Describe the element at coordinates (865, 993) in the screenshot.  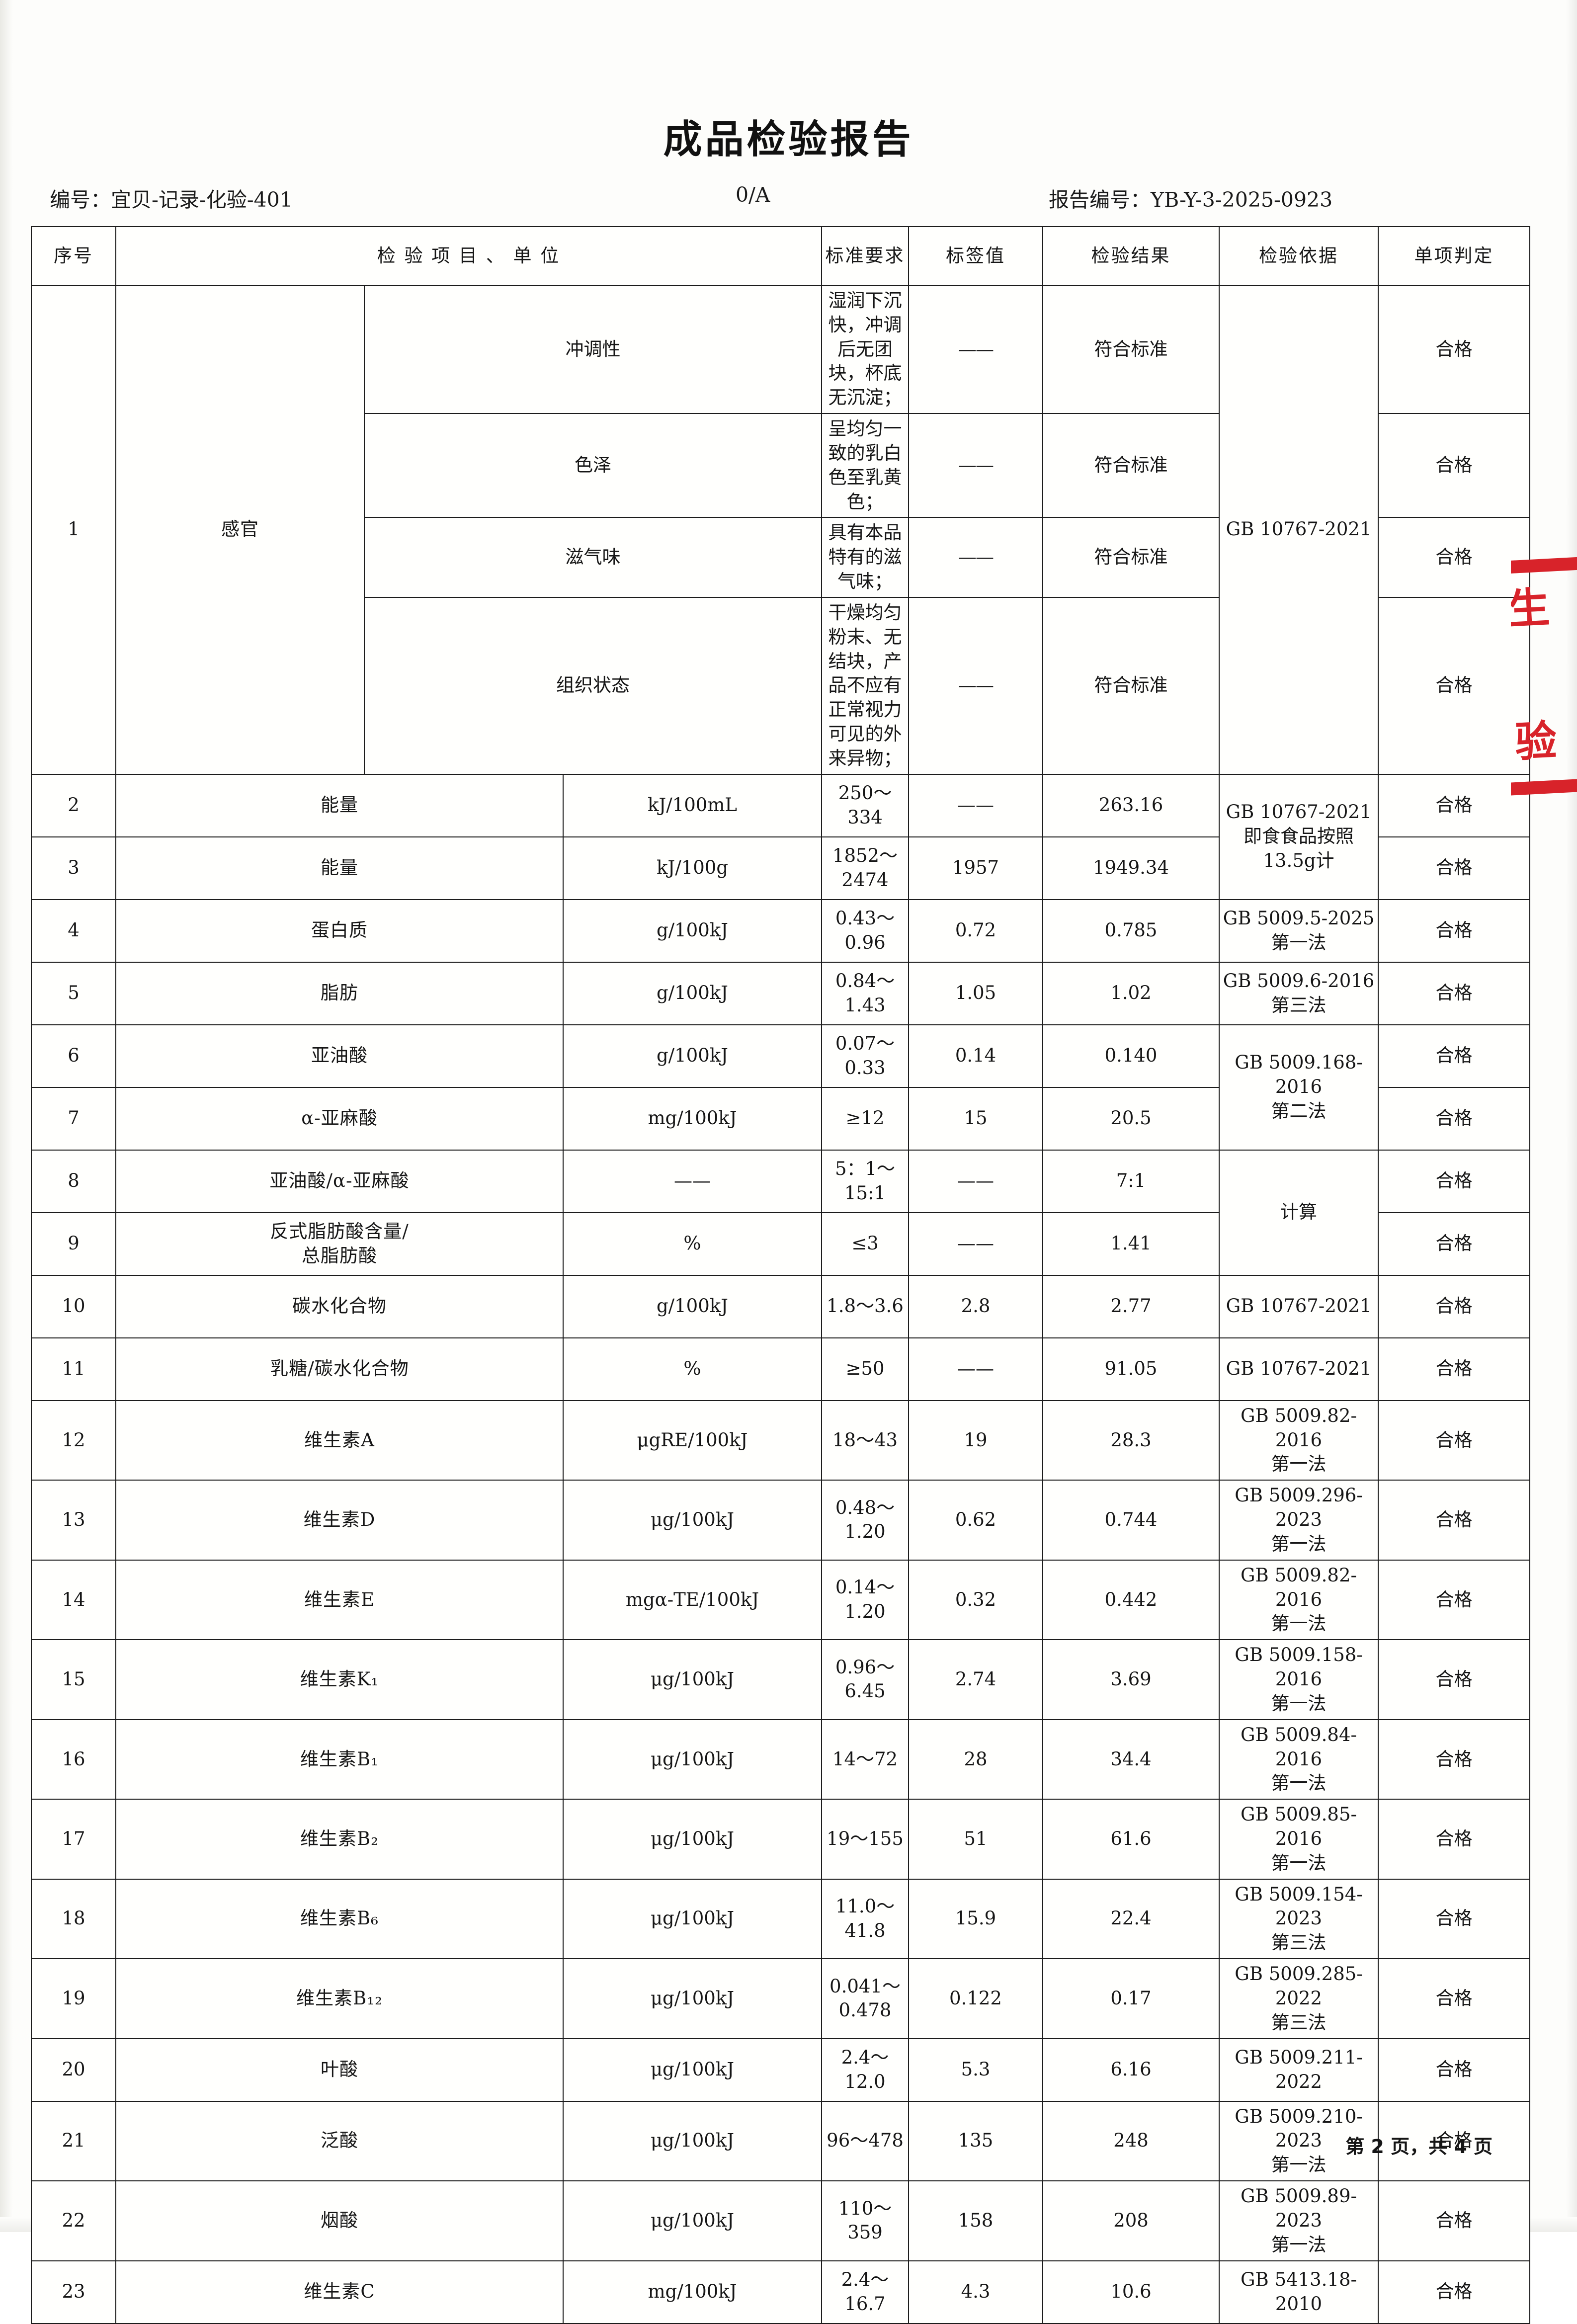
I see `cell-spec: 0.84～1.43` at that location.